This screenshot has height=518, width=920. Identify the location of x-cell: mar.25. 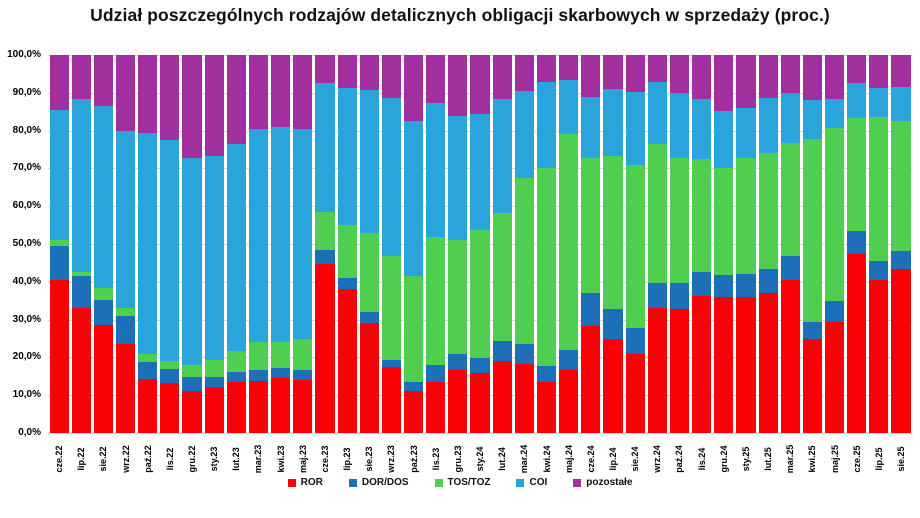
(790, 459).